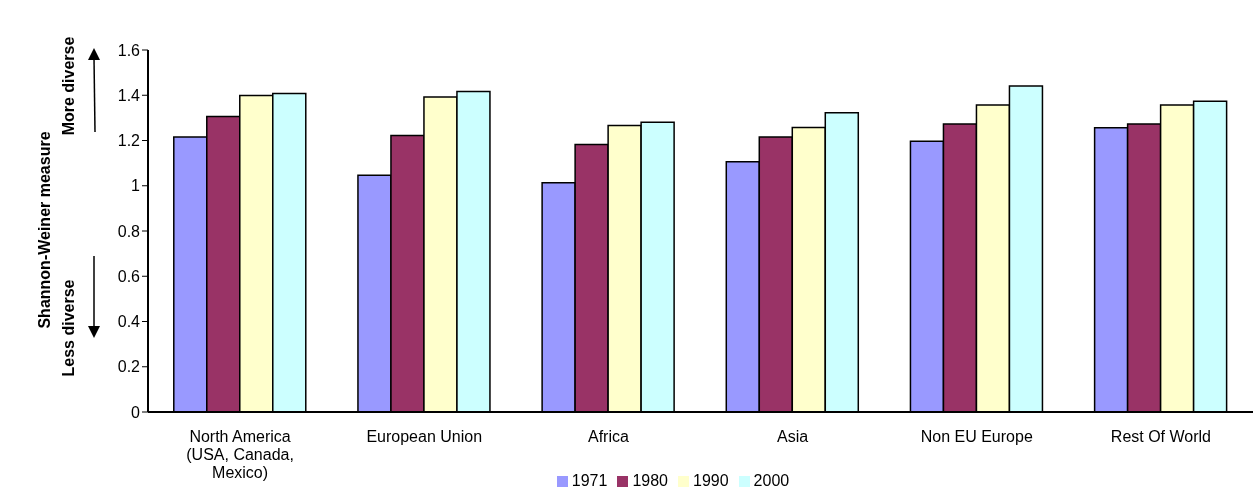  I want to click on x-tick-label: Asia, so click(793, 436).